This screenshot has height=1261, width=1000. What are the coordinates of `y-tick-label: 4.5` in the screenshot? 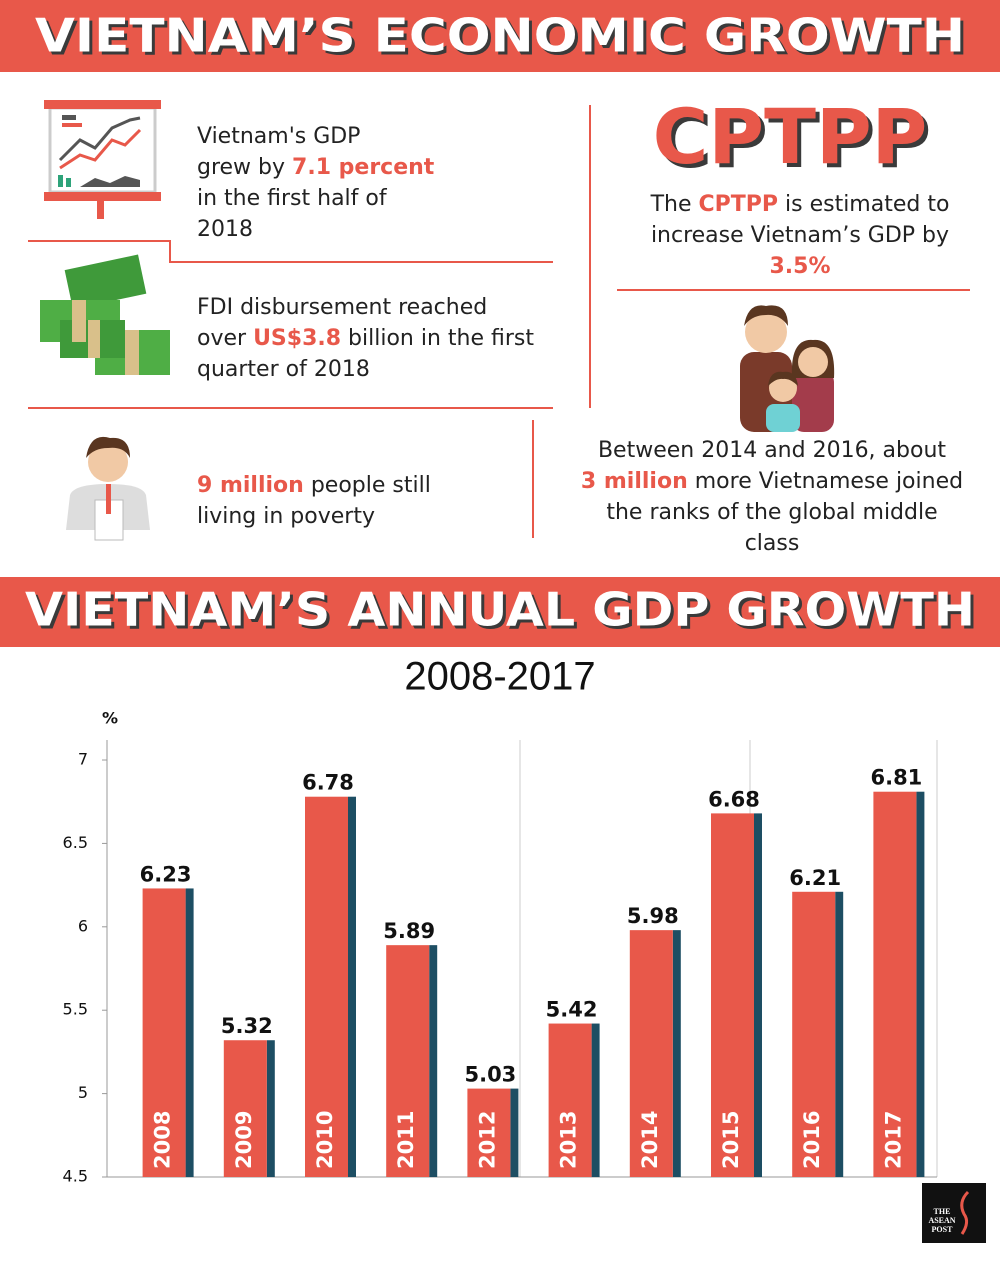 It's located at (75, 1176).